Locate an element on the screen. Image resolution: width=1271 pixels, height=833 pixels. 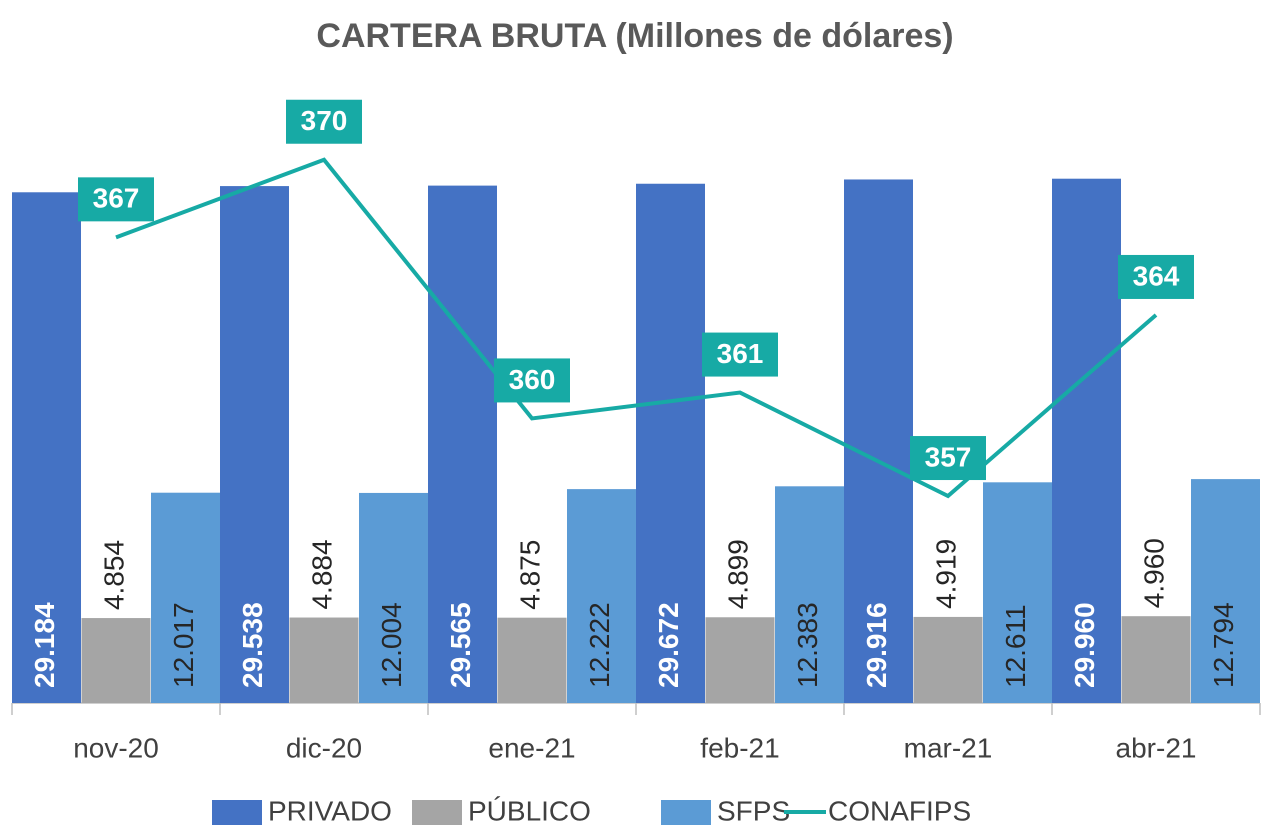
data-label: 364 is located at coordinates (1156, 275).